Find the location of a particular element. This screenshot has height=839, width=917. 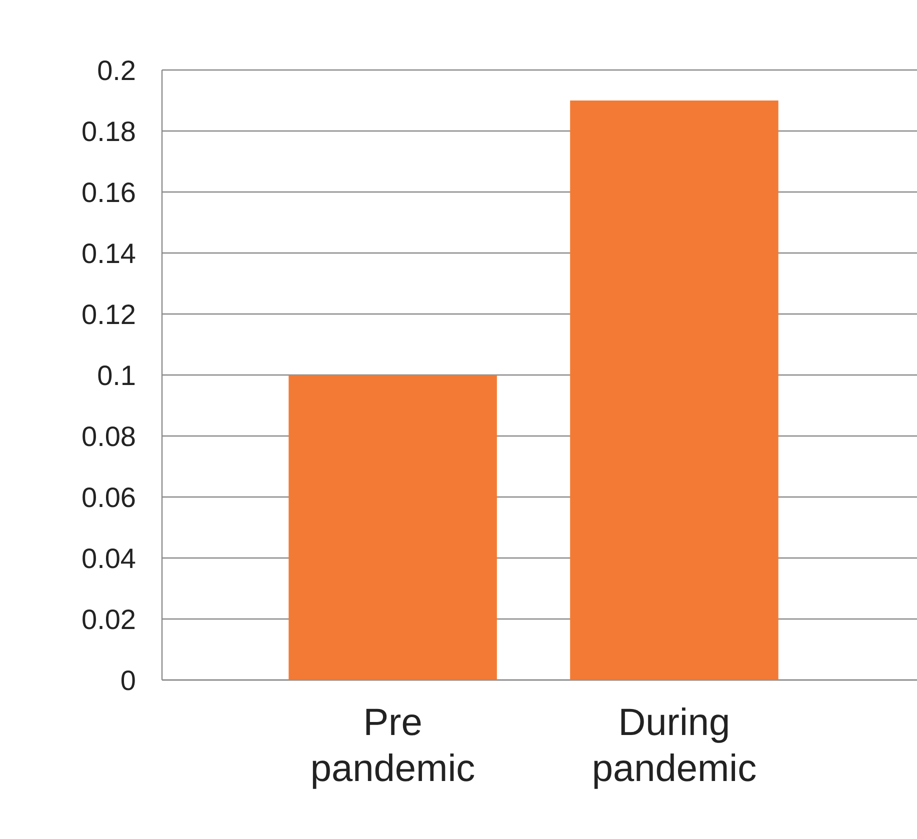

y-tick-label: 0 is located at coordinates (128, 680).